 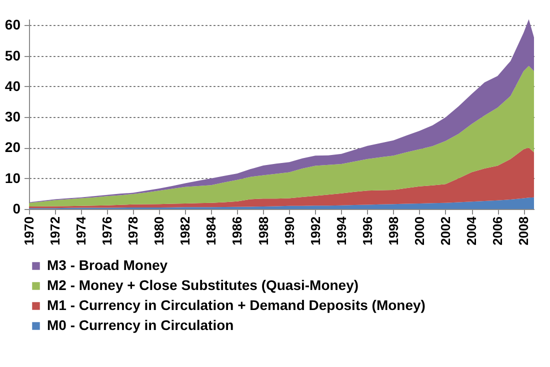 I want to click on y-tick-label: 40, so click(x=12, y=86).